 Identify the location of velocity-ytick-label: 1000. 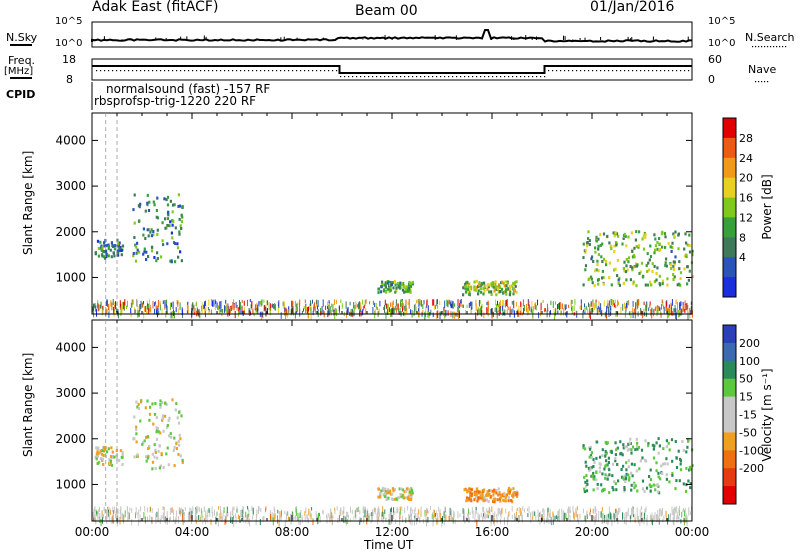
(70, 484).